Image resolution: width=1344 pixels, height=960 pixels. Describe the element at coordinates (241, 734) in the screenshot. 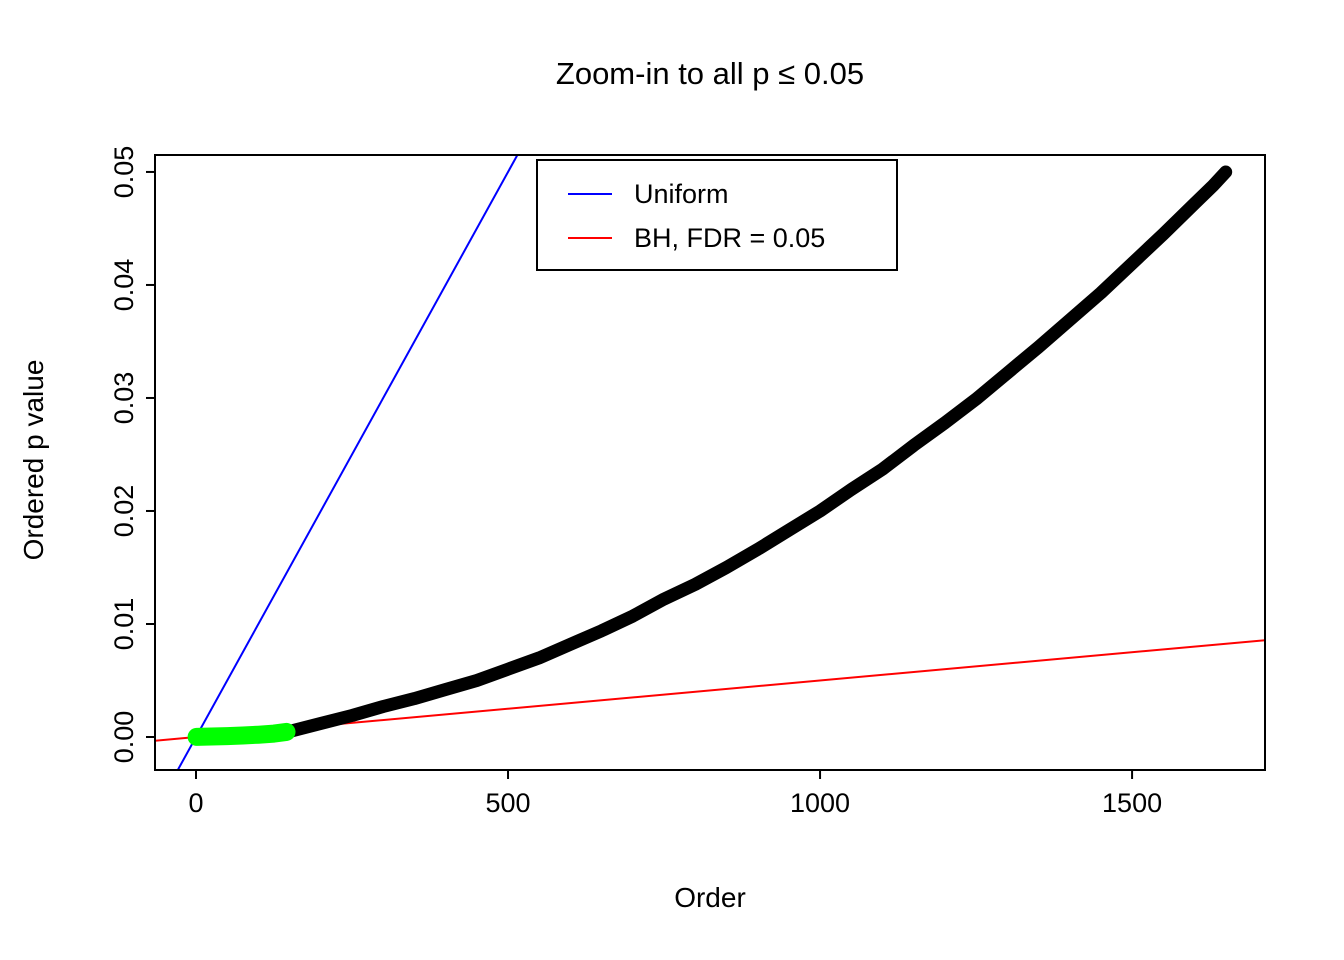

I see `series-bh-significant` at that location.